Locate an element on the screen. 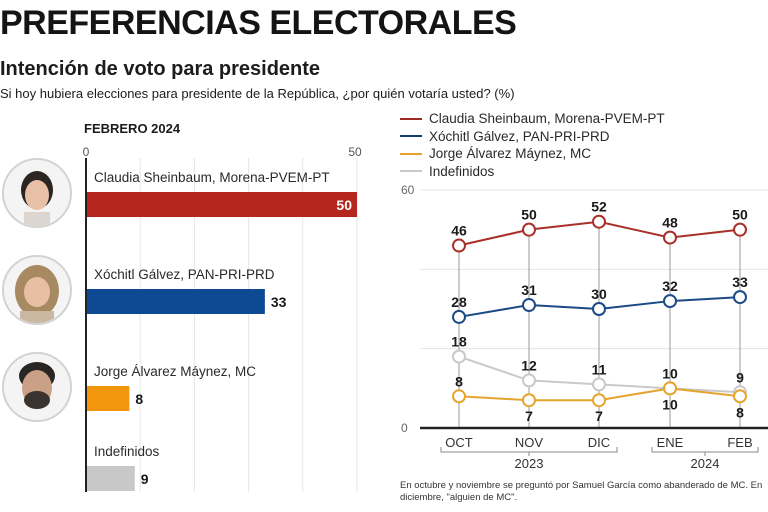 The image size is (768, 512). point-label-galvez: 33 is located at coordinates (740, 282).